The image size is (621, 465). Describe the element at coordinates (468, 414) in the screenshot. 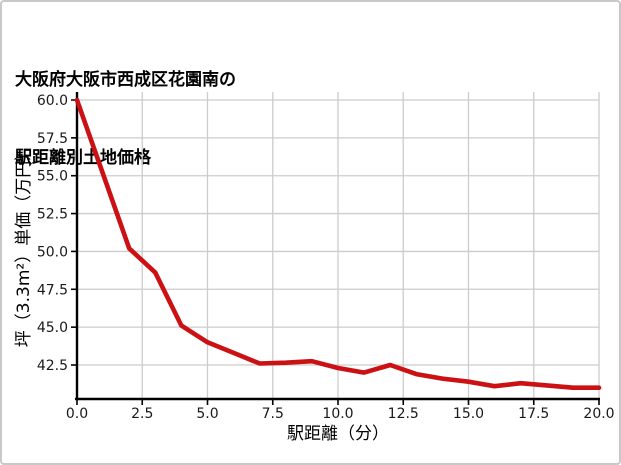

I see `x-tick-label: 15.0` at that location.